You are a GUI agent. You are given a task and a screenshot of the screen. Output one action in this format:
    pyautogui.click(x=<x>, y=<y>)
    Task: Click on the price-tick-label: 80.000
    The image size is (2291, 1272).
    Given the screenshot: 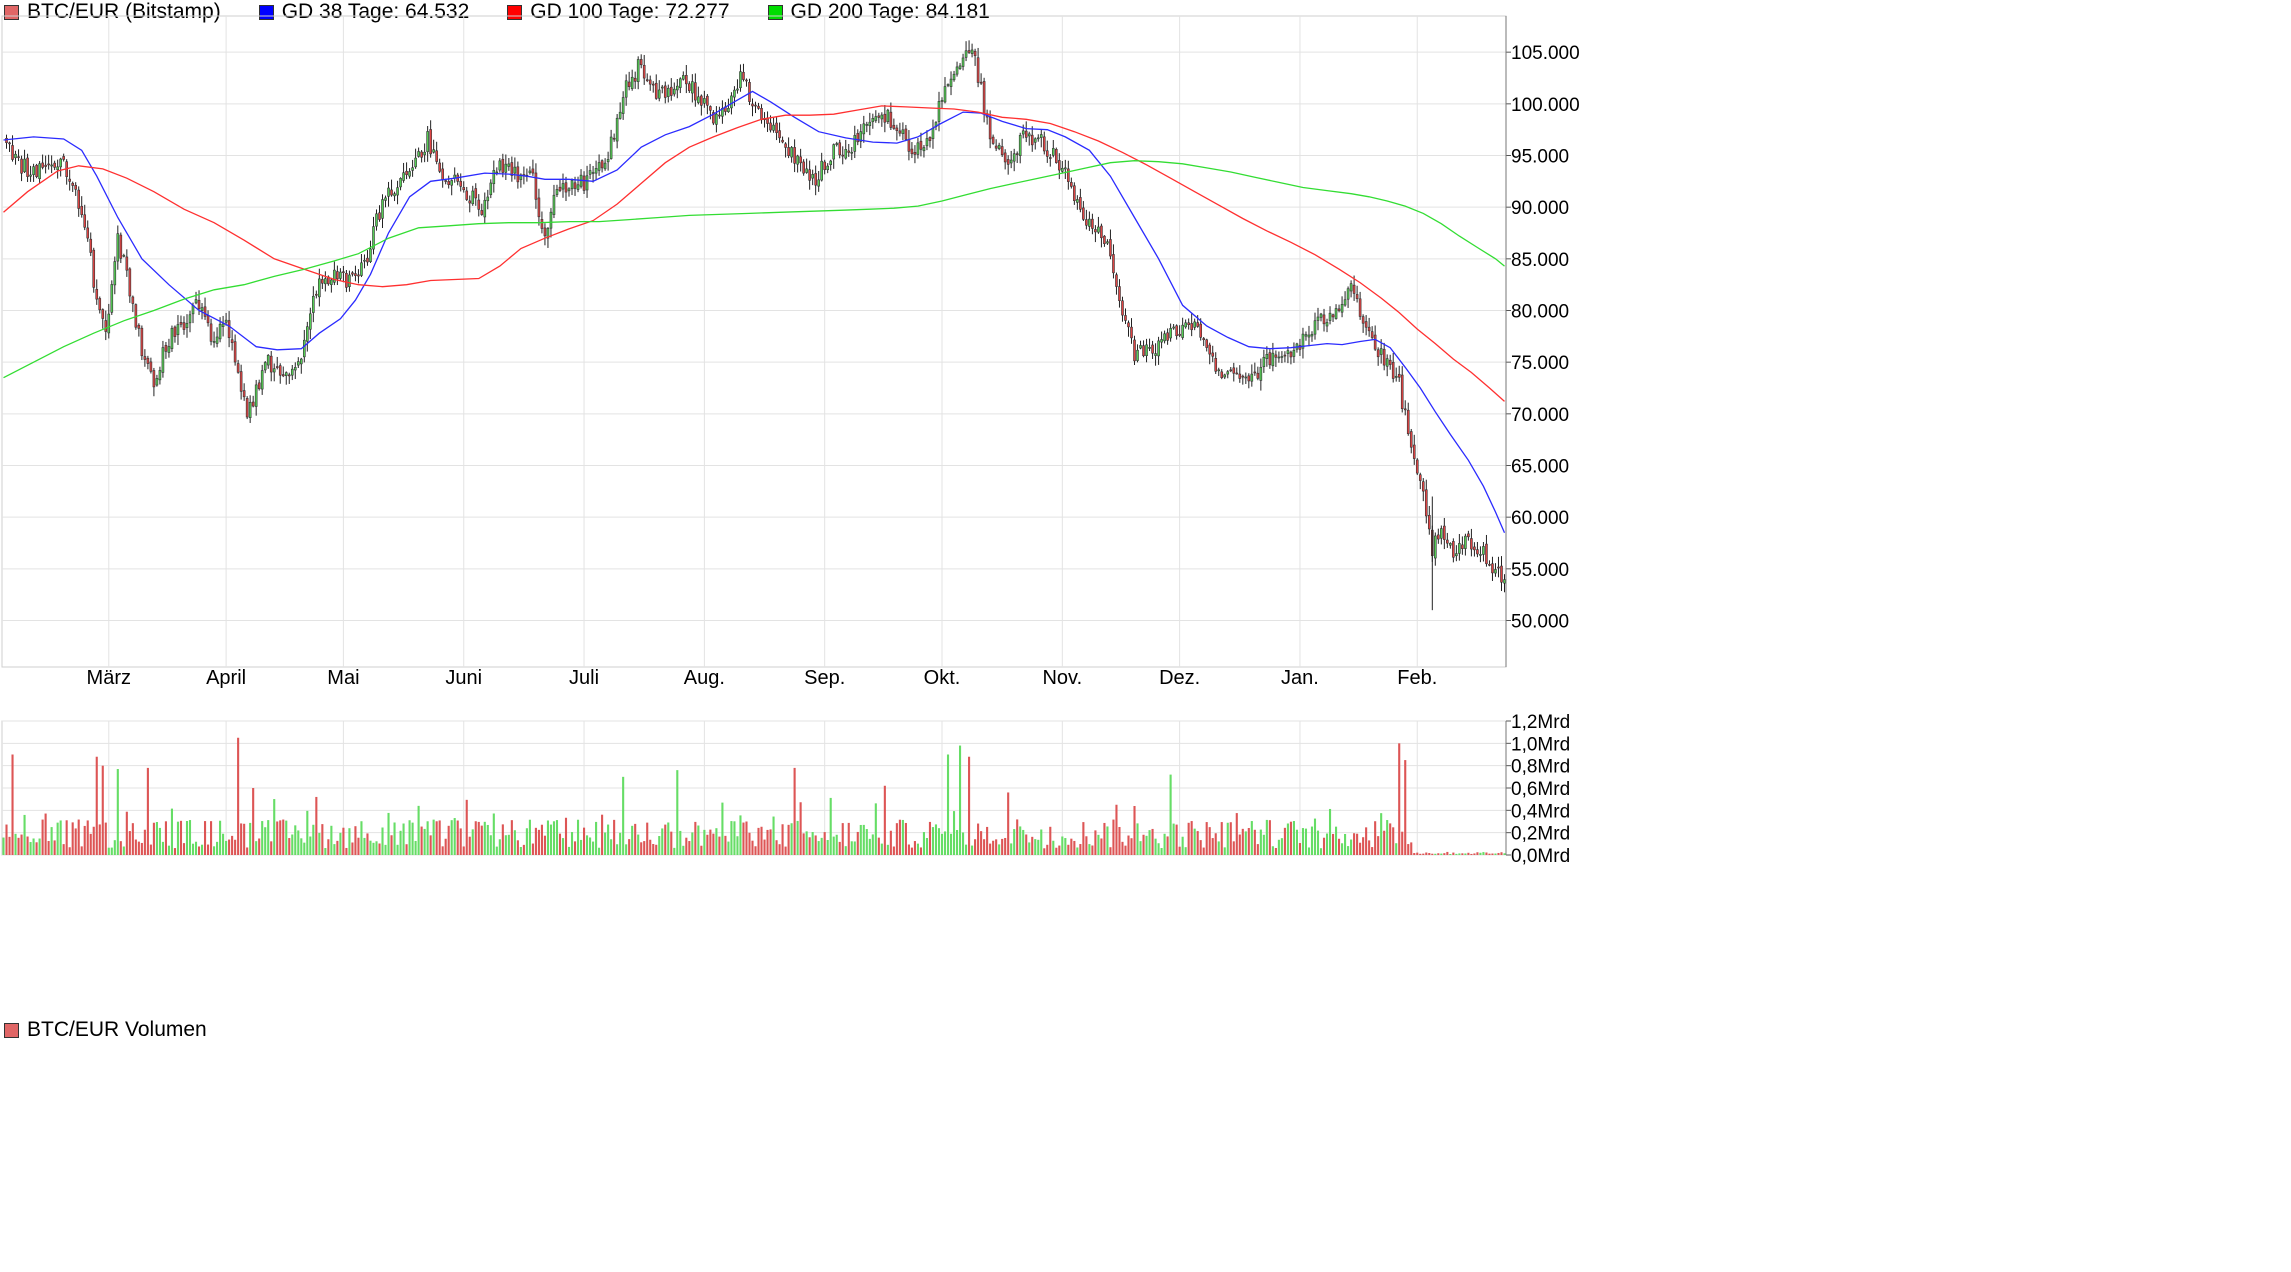 What is the action you would take?
    pyautogui.click(x=1540, y=312)
    